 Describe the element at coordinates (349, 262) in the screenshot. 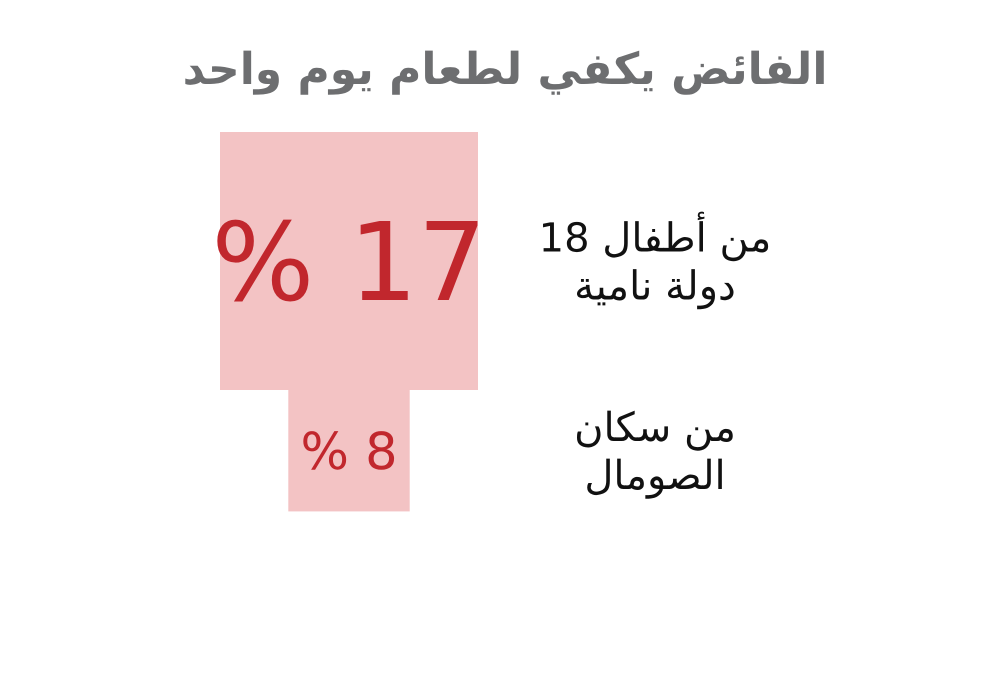

I see `data-label: 17 %` at that location.